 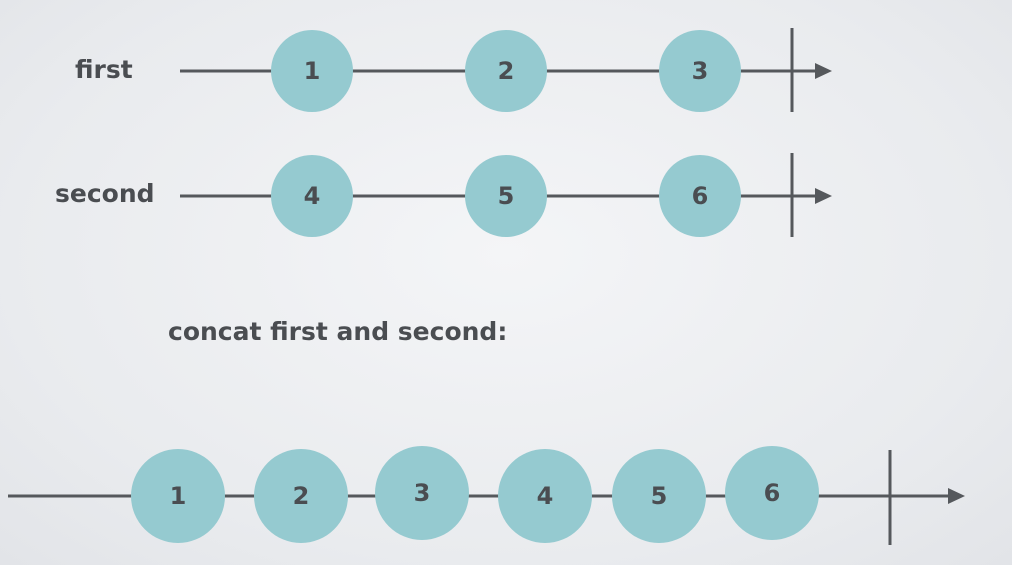 I want to click on timeline-label-second: second, so click(x=105, y=193).